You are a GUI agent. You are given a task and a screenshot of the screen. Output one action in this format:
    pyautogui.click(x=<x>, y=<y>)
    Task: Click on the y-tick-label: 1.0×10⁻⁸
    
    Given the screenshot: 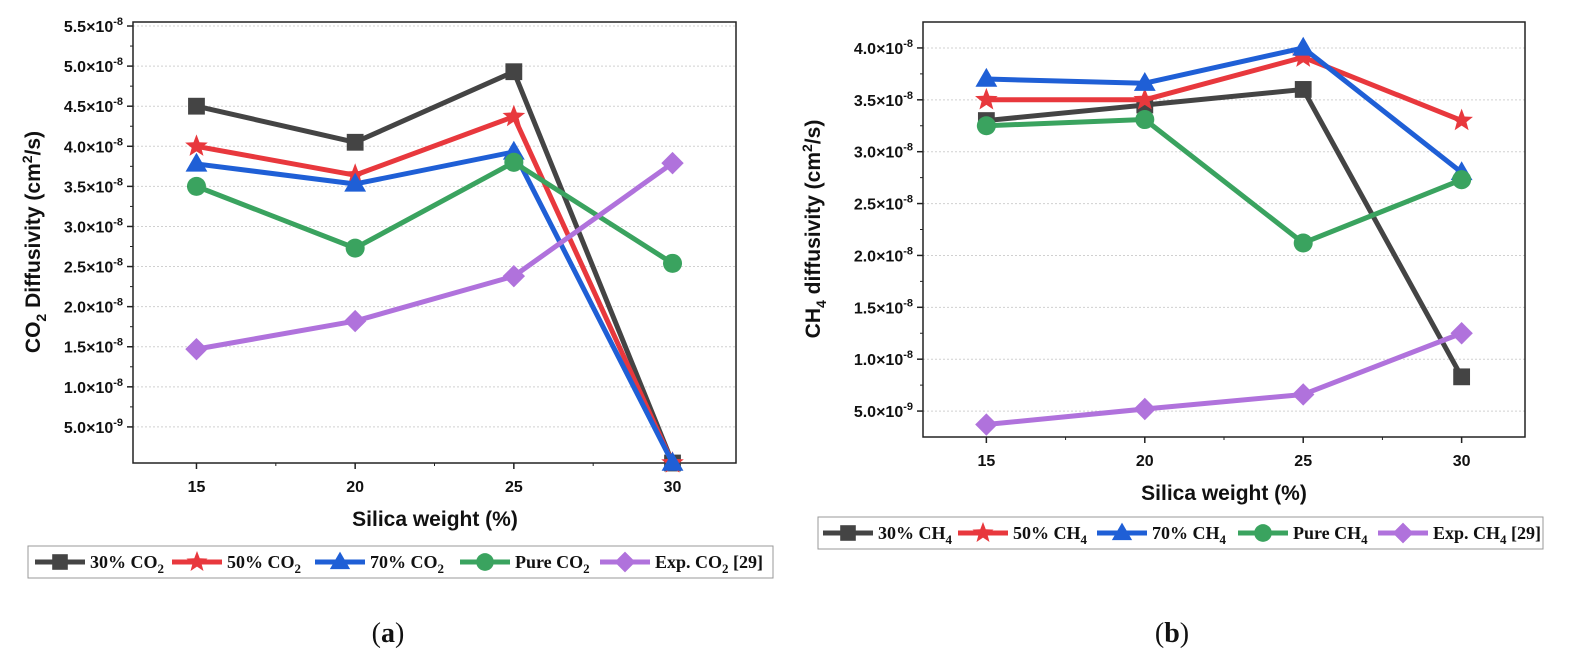 What is the action you would take?
    pyautogui.click(x=93, y=387)
    